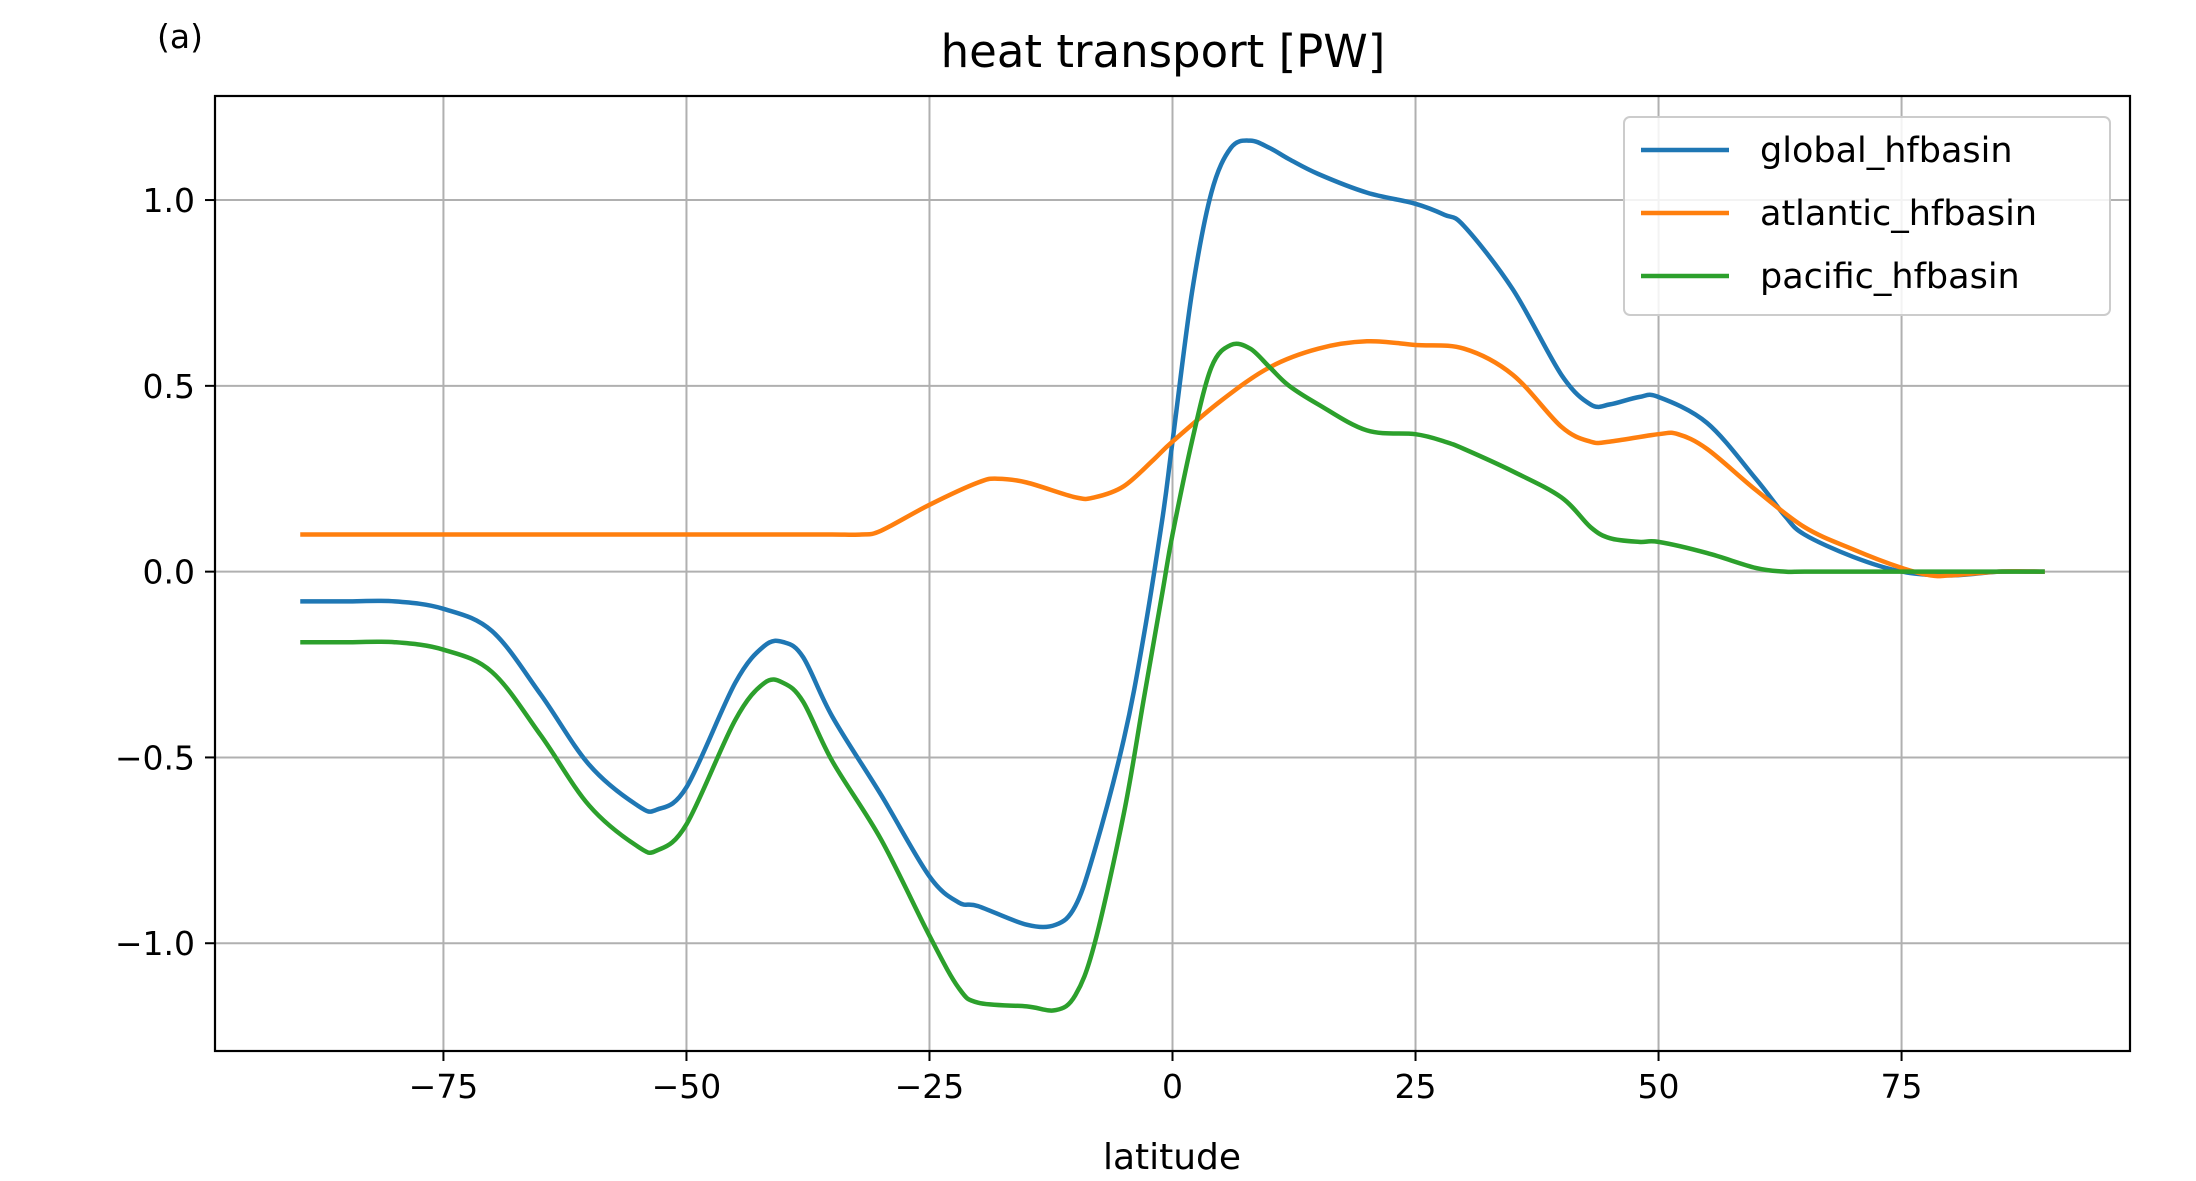 Image resolution: width=2196 pixels, height=1181 pixels. I want to click on legend-box, so click(1867, 216).